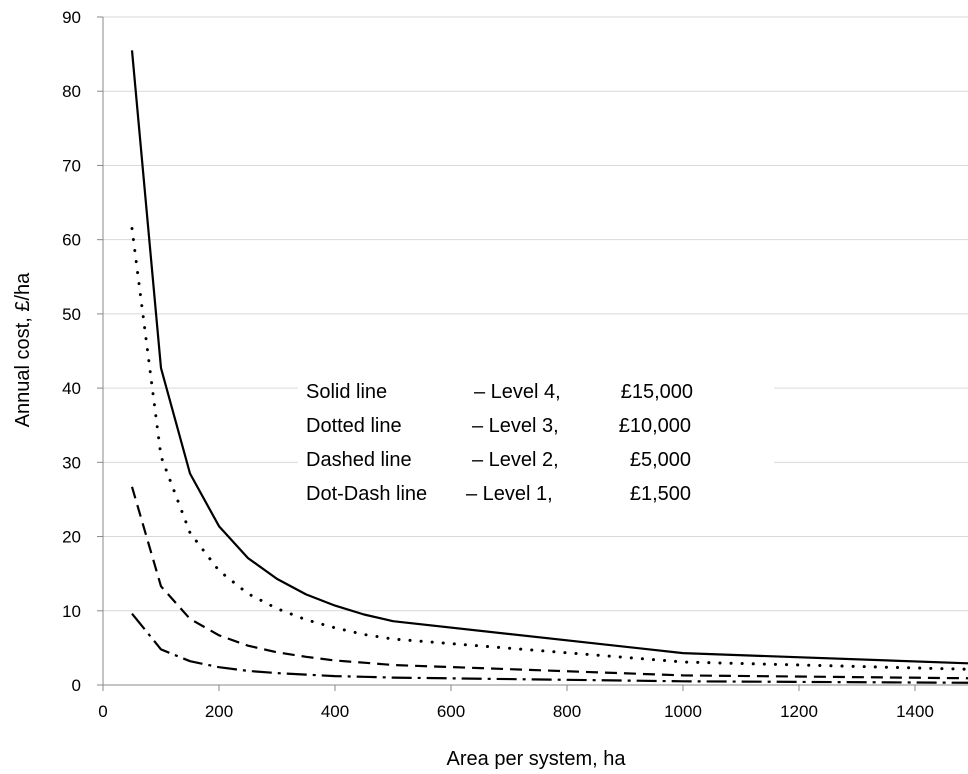 Image resolution: width=968 pixels, height=774 pixels. Describe the element at coordinates (657, 392) in the screenshot. I see `legend-cost-1: £15,000` at that location.